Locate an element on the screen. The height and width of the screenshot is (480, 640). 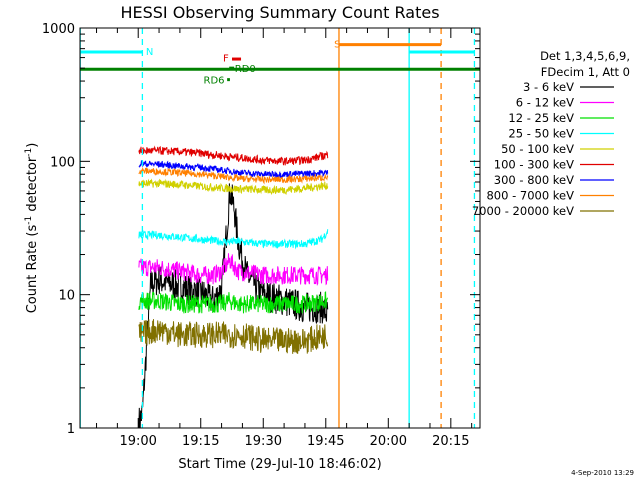
x-tick-label: 20:15 is located at coordinates (450, 441).